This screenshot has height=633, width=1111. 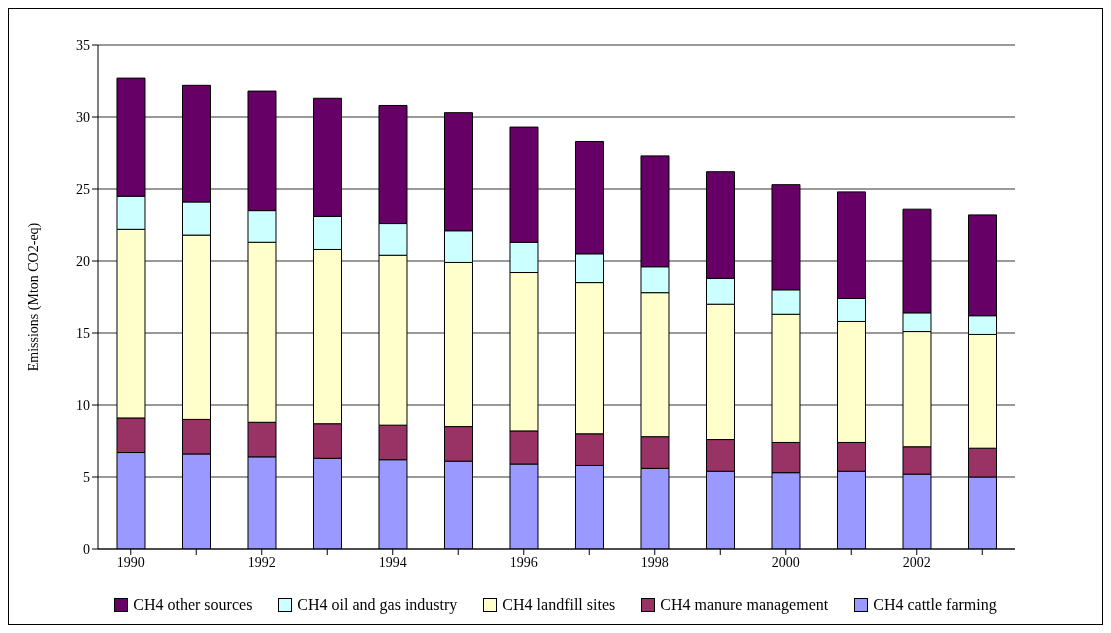 What do you see at coordinates (193, 605) in the screenshot?
I see `legend-label: CH4 other sources` at bounding box center [193, 605].